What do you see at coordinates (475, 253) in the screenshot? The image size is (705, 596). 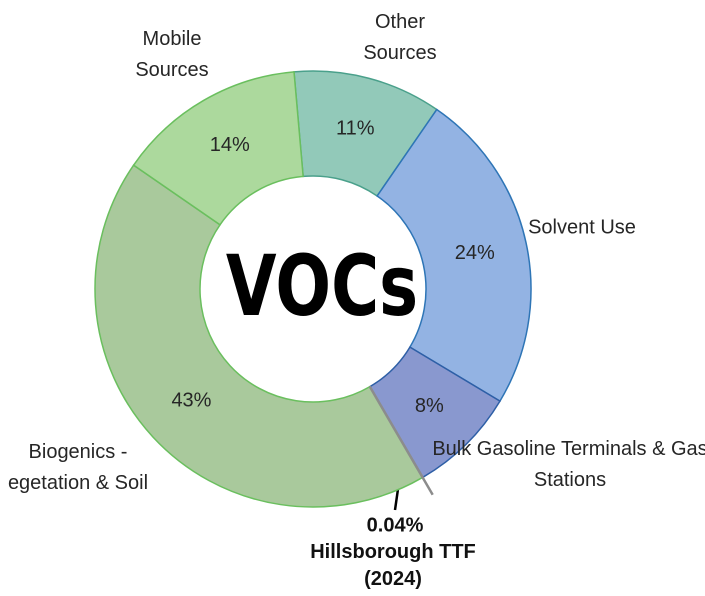 I see `value-label: 24%` at bounding box center [475, 253].